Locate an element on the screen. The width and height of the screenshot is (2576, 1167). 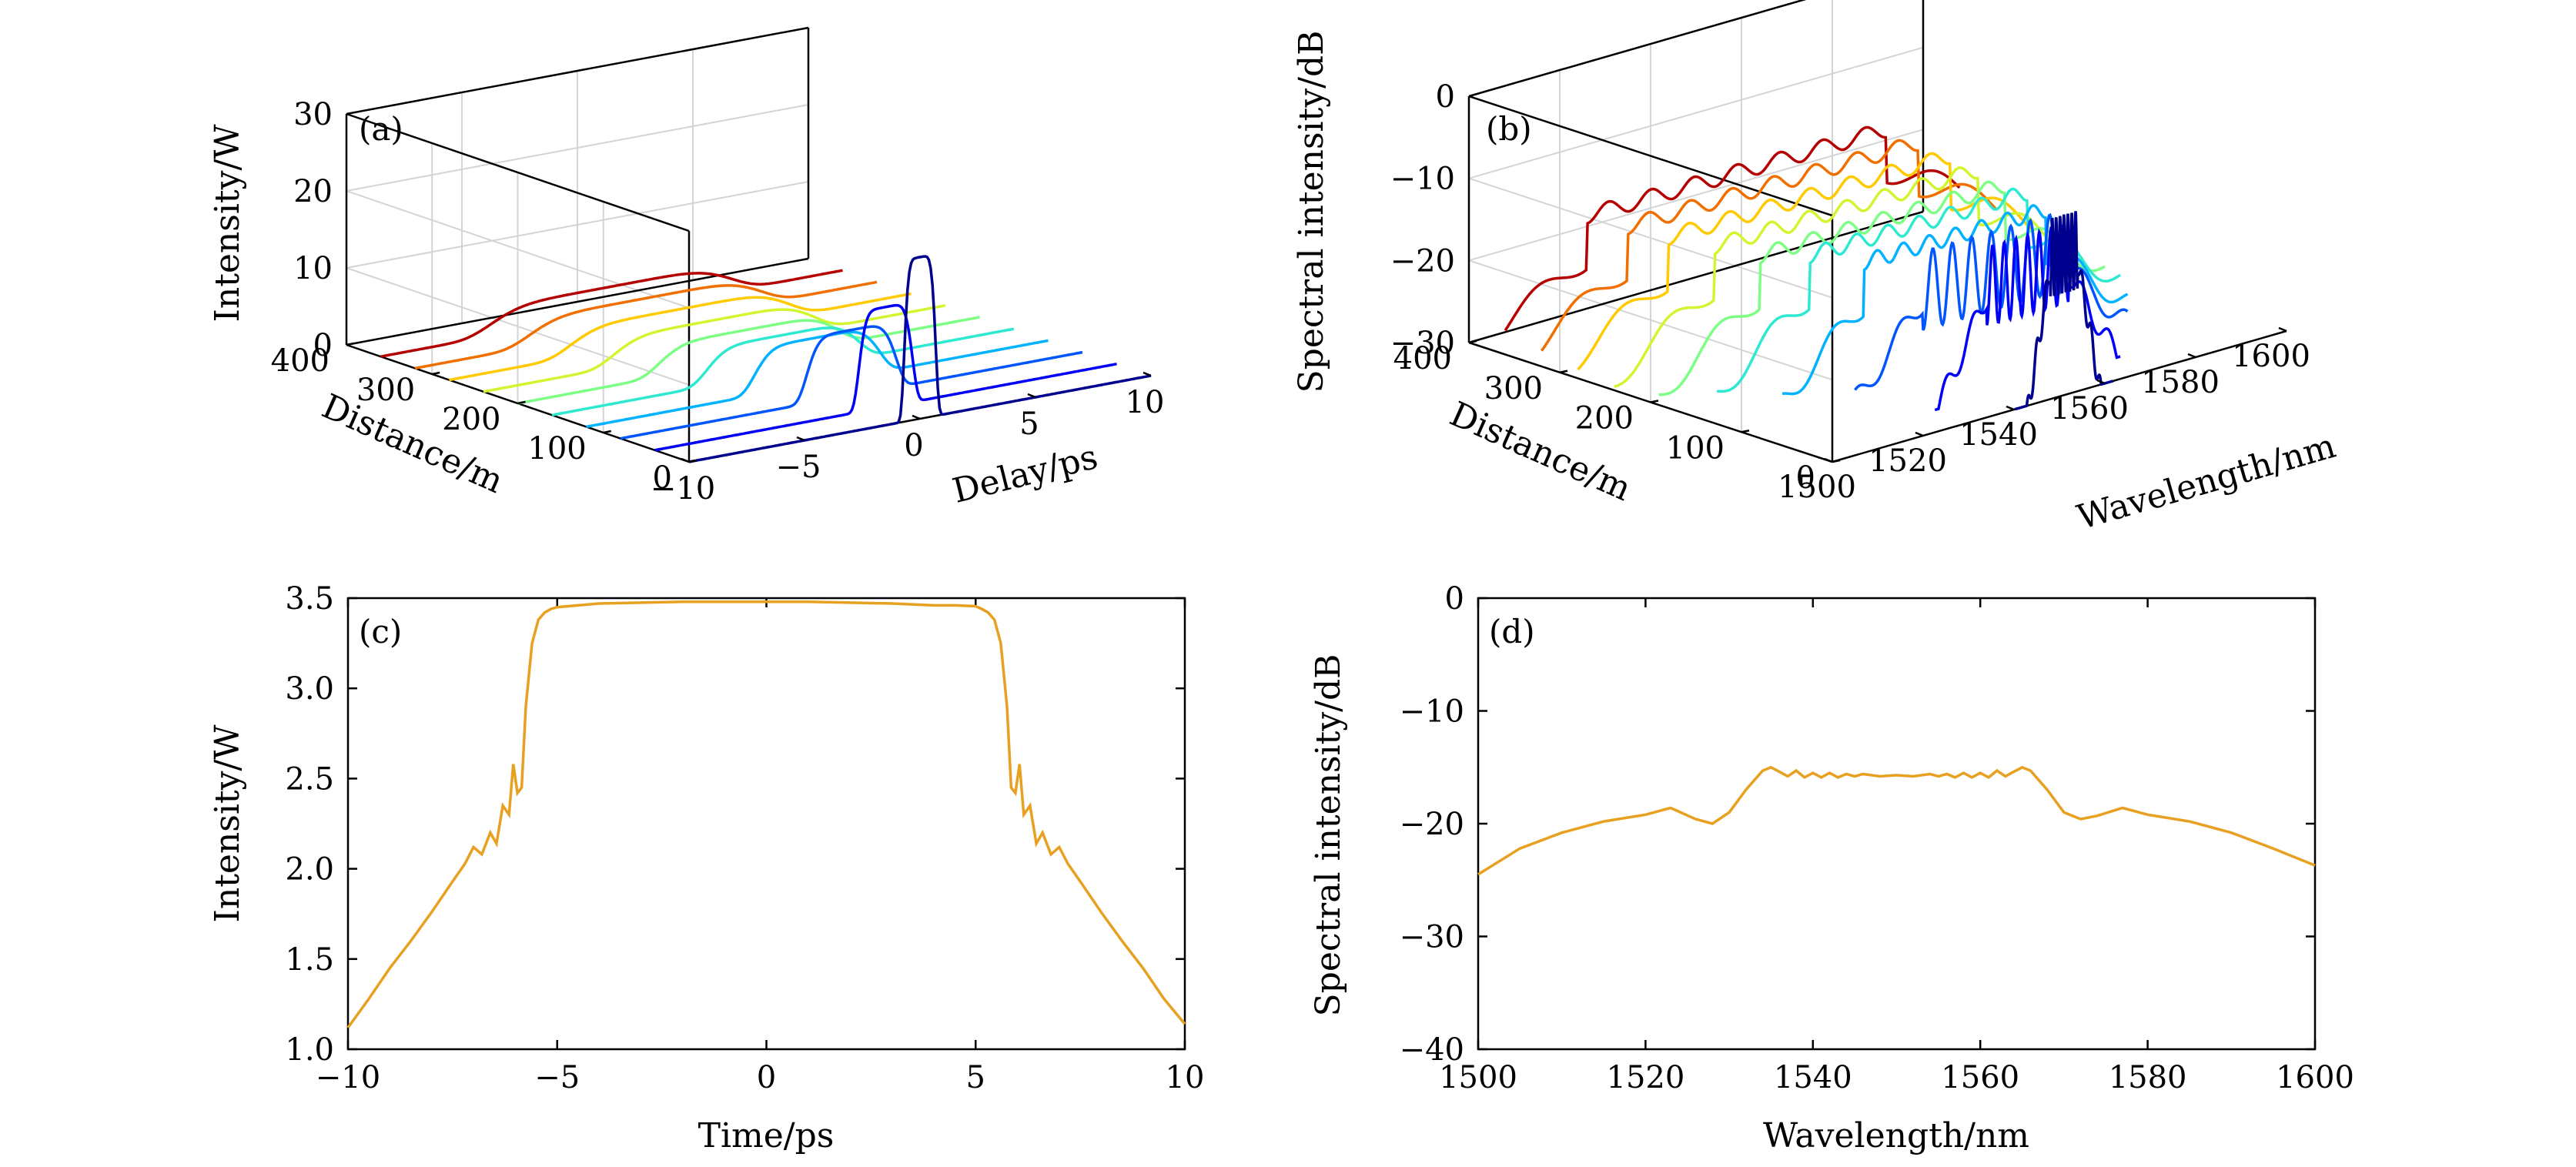
panel-b-label: (b) is located at coordinates (1509, 129).